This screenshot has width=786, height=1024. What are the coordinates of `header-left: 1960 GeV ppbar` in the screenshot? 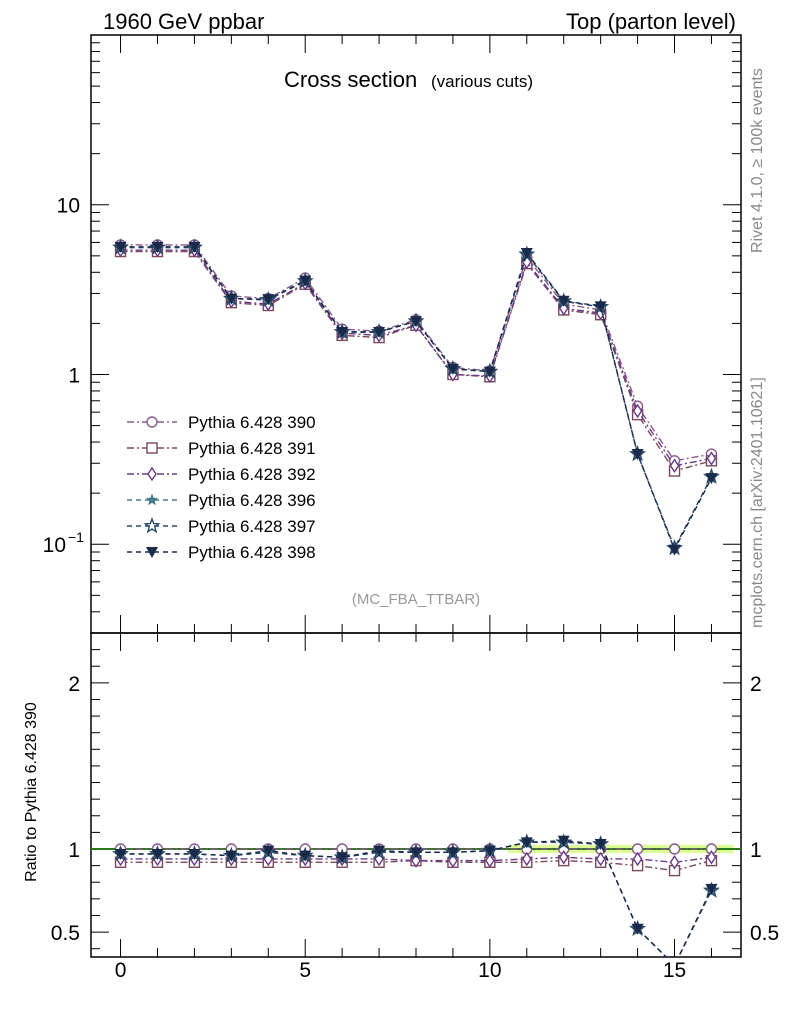 It's located at (183, 21).